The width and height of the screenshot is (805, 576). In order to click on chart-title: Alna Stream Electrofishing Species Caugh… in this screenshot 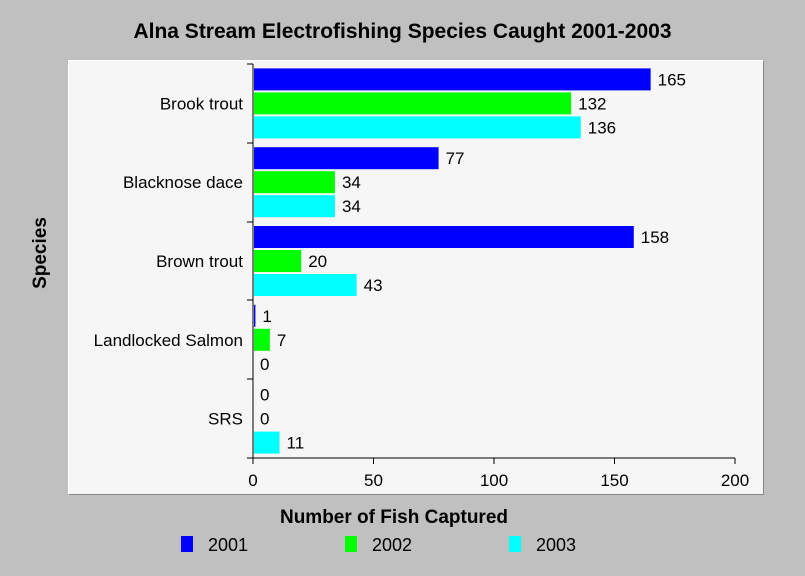, I will do `click(402, 31)`.